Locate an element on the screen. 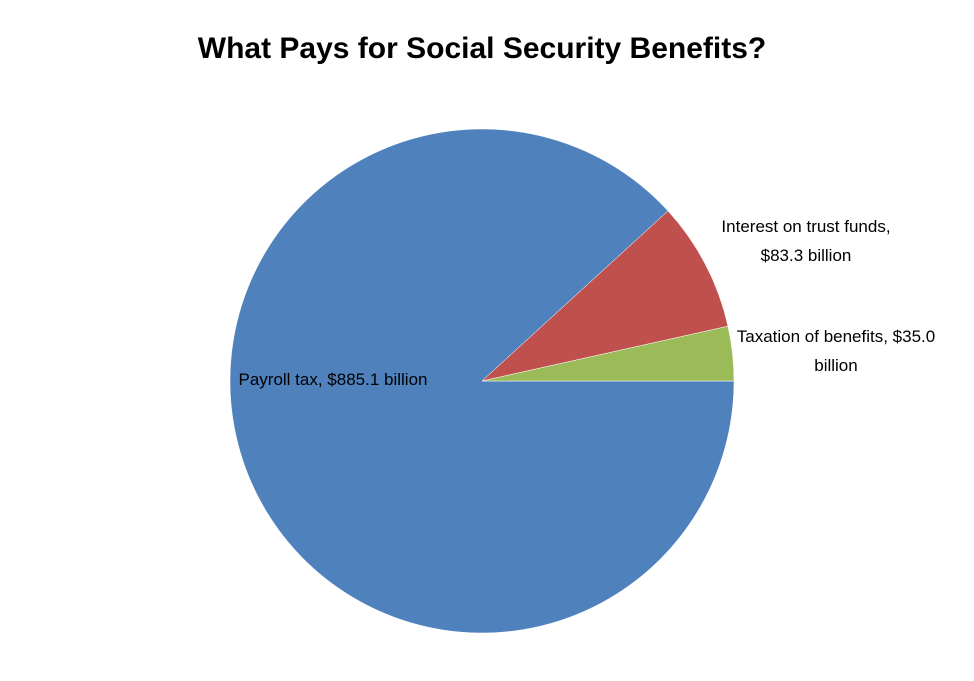 This screenshot has height=681, width=974. chart-title: What Pays for Social Security Benefits? is located at coordinates (482, 48).